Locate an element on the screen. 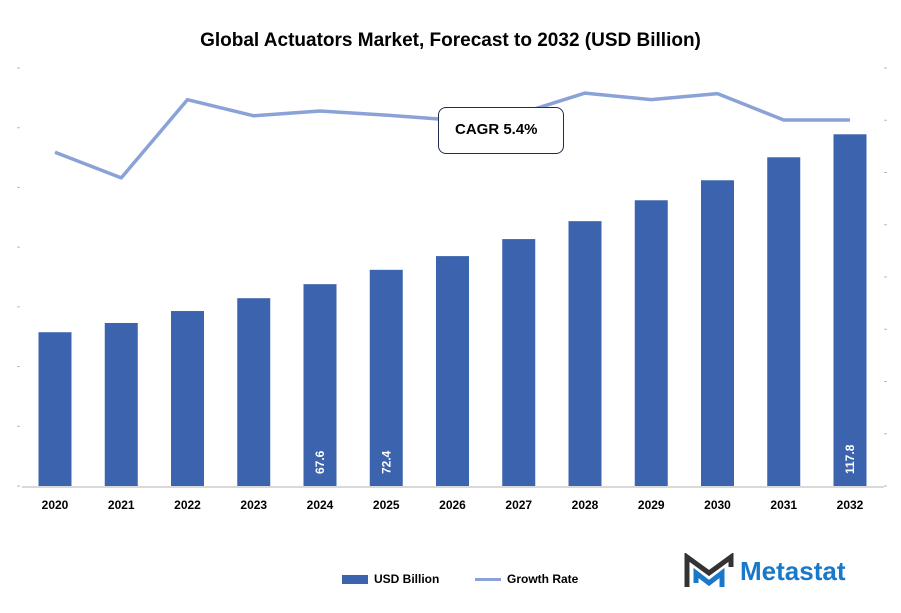 This screenshot has width=901, height=613. legend-item-growth-rate: Growth Rate is located at coordinates (526, 579).